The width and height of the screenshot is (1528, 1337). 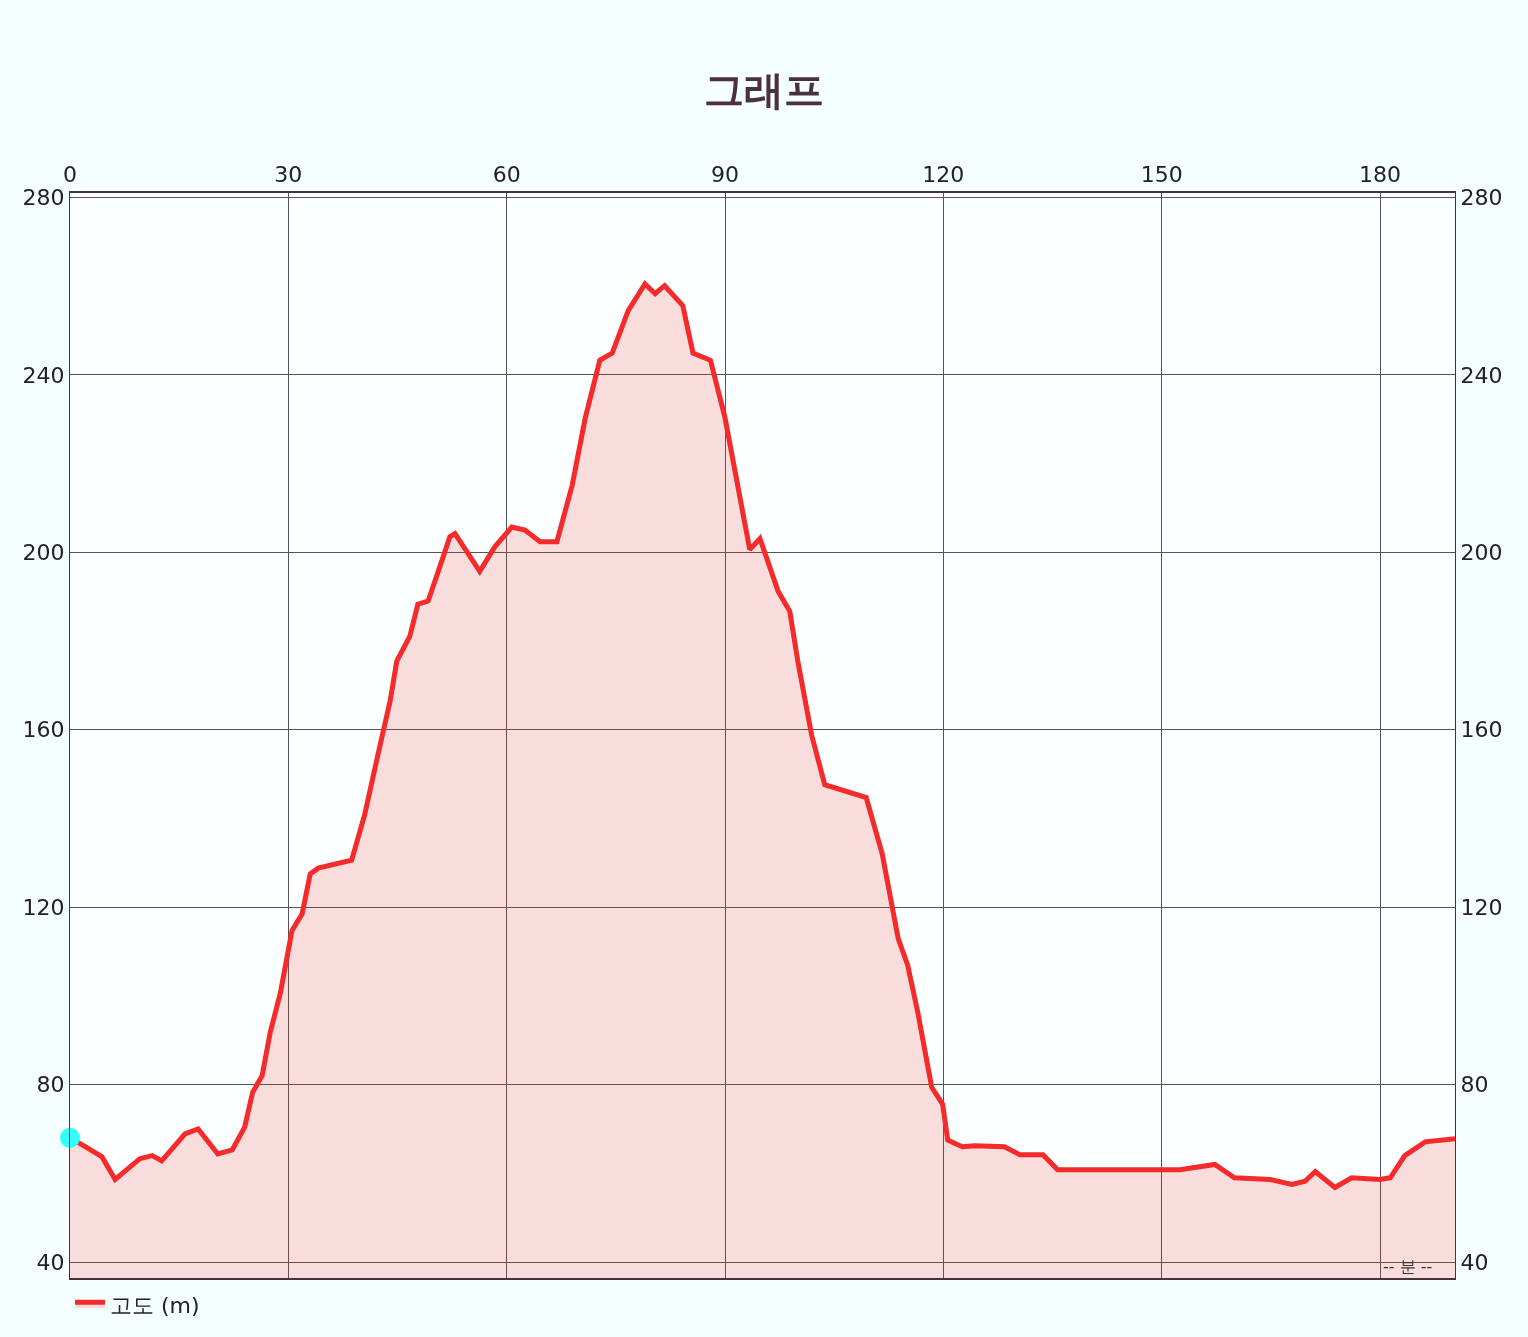 I want to click on x-tick-label: 120, so click(x=943, y=175).